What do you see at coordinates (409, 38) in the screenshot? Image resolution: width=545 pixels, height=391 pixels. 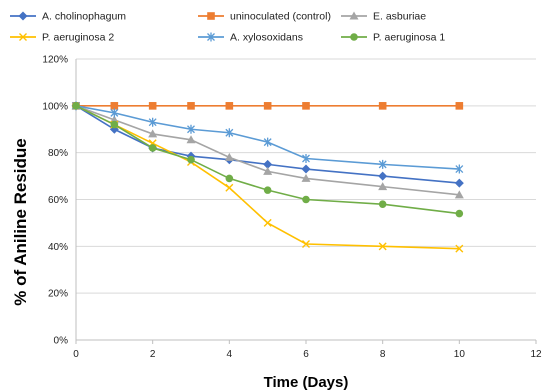 I see `legend-label: P. aeruginosa 1` at bounding box center [409, 38].